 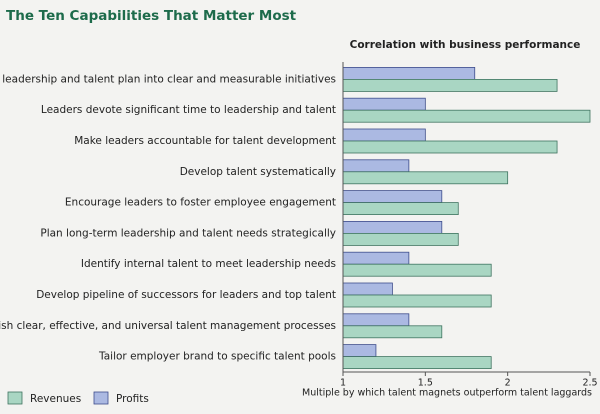 I want to click on chart-title: The Ten Capabilities That Matter Most, so click(x=151, y=16).